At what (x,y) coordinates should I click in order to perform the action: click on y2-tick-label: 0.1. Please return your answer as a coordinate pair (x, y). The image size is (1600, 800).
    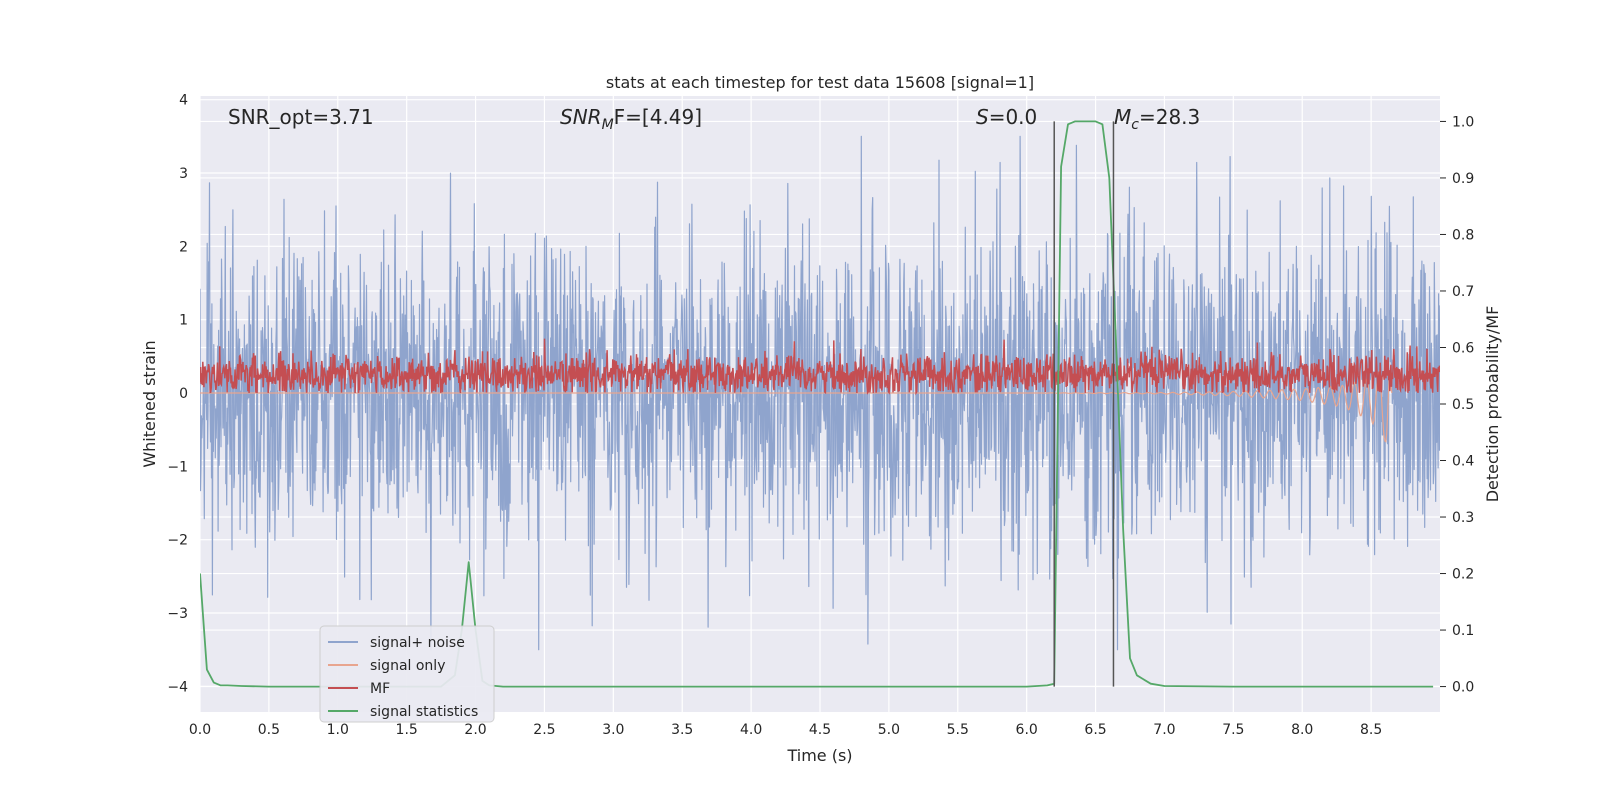
    Looking at the image, I should click on (1463, 631).